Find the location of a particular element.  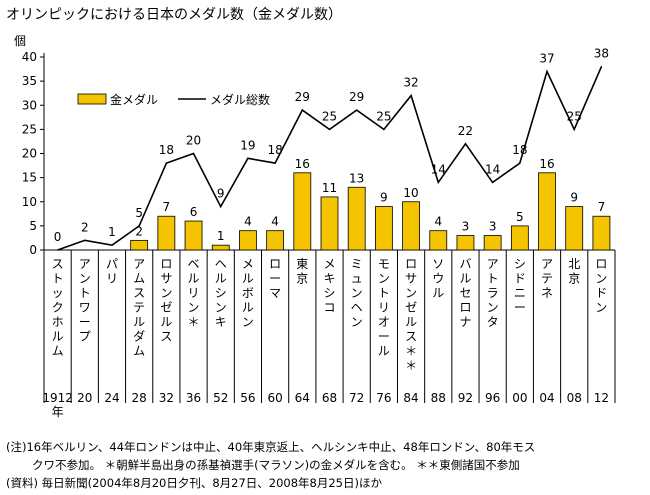

x-year-label: 28 is located at coordinates (139, 398).